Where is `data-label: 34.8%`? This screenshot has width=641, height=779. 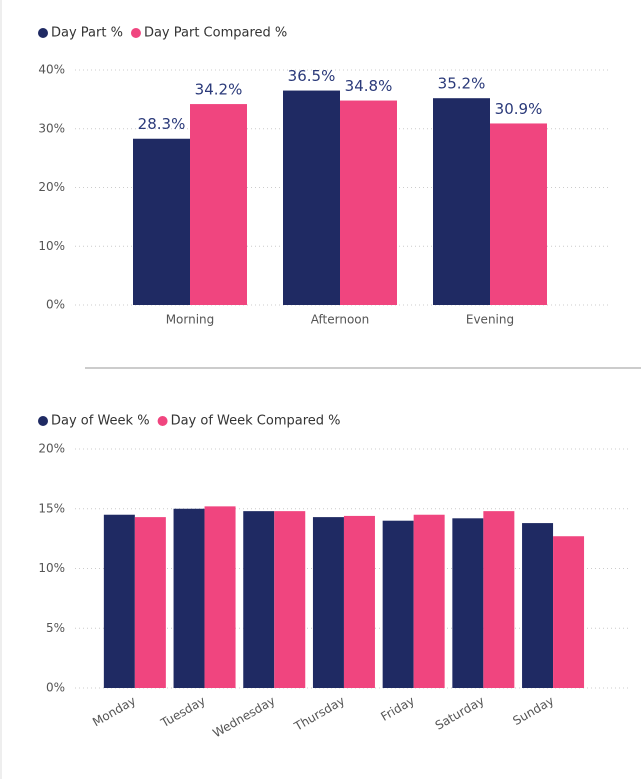
data-label: 34.8% is located at coordinates (369, 86).